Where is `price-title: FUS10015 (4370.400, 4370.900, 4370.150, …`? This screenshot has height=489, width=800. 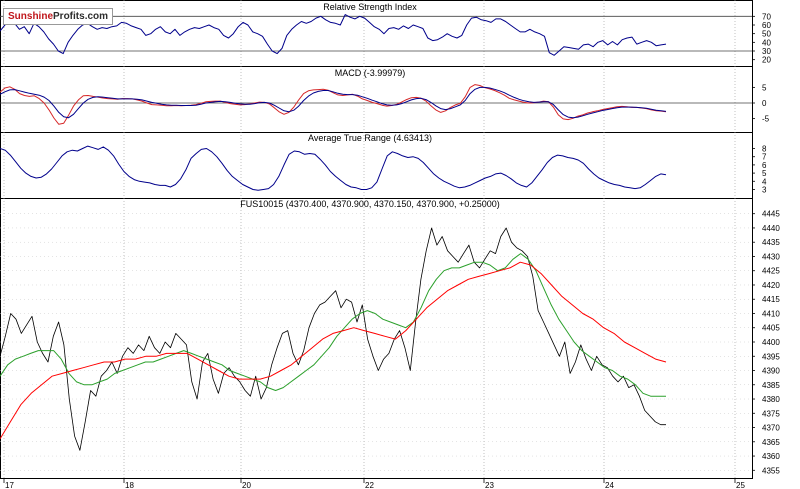
price-title: FUS10015 (4370.400, 4370.900, 4370.150, … is located at coordinates (369, 204).